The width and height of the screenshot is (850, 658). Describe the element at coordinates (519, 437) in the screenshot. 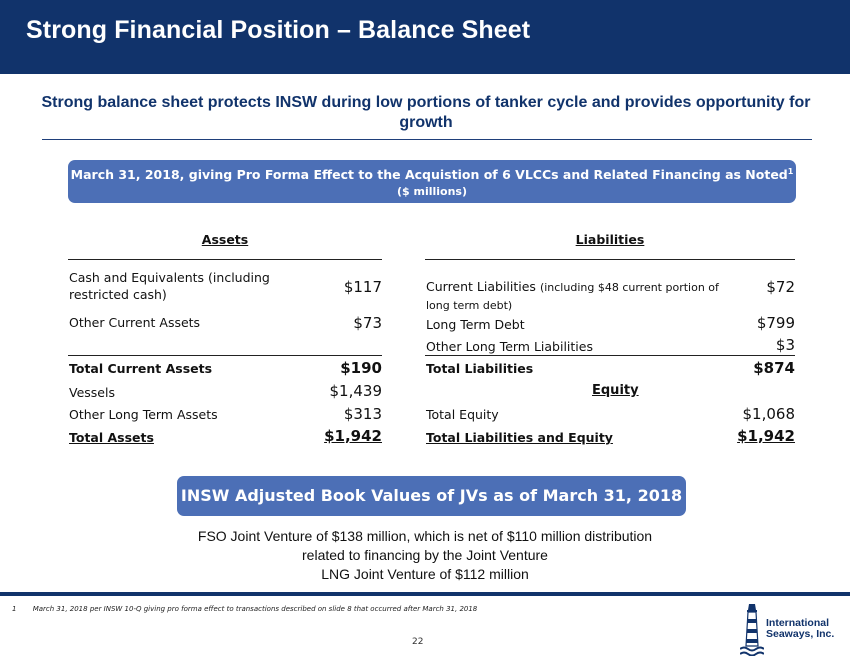

I see `total-liabilities-equity-label: Total Liabilities and Equity` at that location.